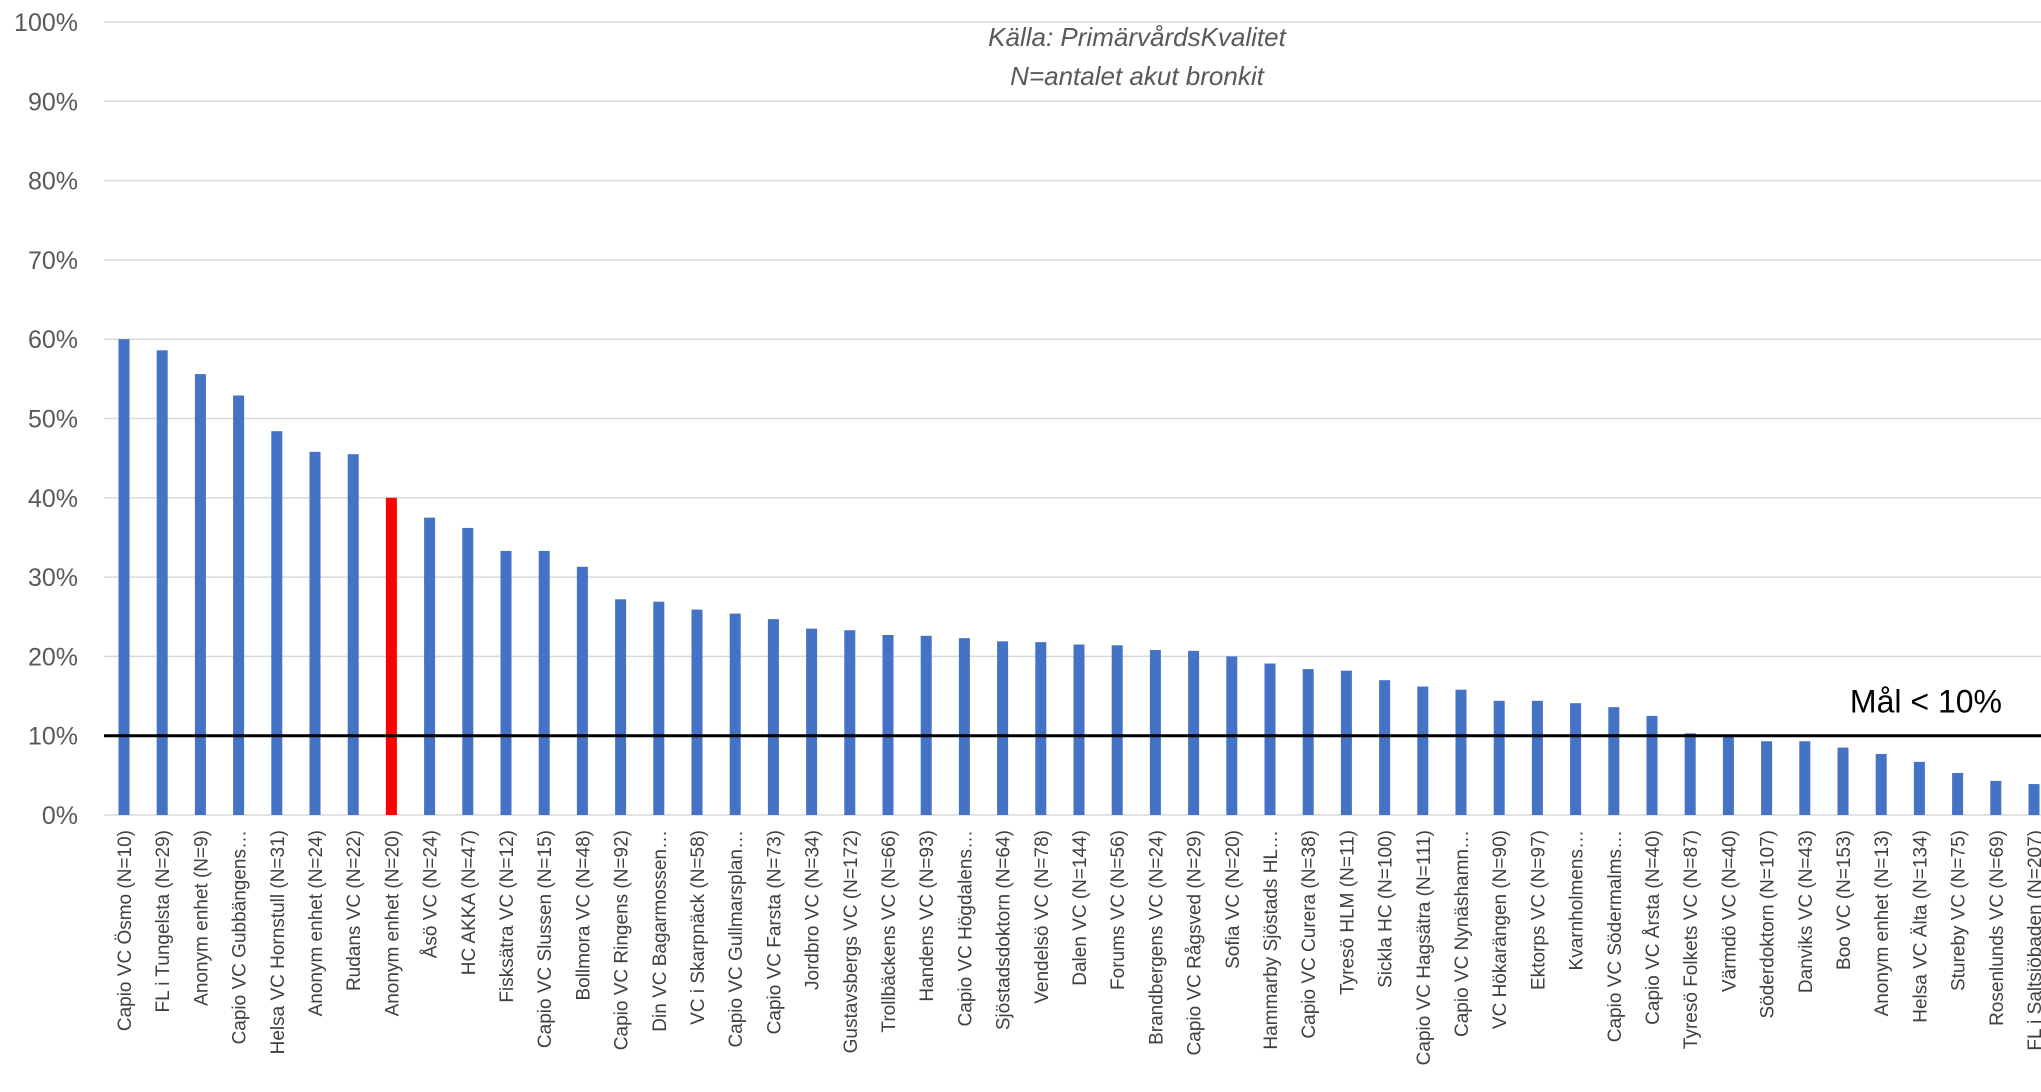 The height and width of the screenshot is (1092, 2041). What do you see at coordinates (889, 931) in the screenshot?
I see `x-tick-label: Trollbäckens VC (N=66)` at bounding box center [889, 931].